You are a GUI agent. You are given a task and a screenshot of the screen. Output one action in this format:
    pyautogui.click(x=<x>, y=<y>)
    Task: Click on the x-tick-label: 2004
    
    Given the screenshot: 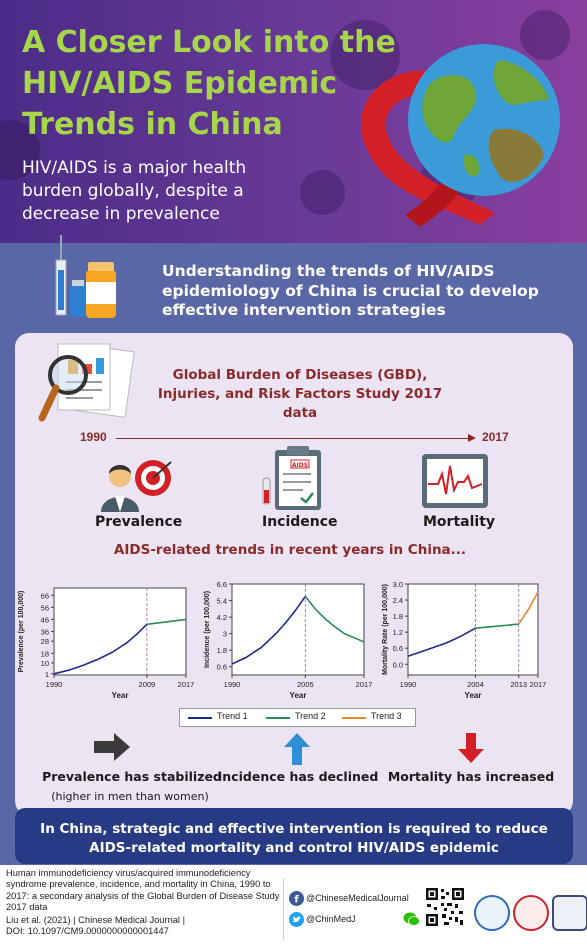 What is the action you would take?
    pyautogui.click(x=475, y=684)
    